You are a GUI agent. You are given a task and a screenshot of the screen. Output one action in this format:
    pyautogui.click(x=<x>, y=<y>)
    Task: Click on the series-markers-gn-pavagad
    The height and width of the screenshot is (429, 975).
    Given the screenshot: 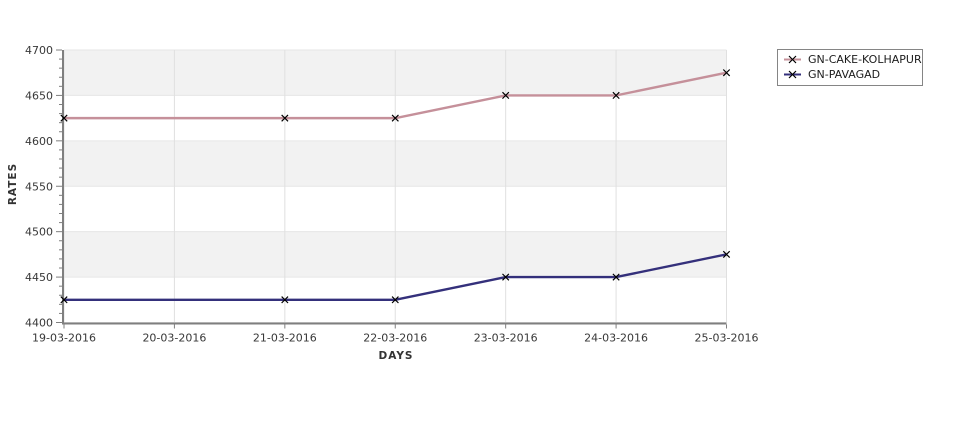 What is the action you would take?
    pyautogui.click(x=395, y=277)
    